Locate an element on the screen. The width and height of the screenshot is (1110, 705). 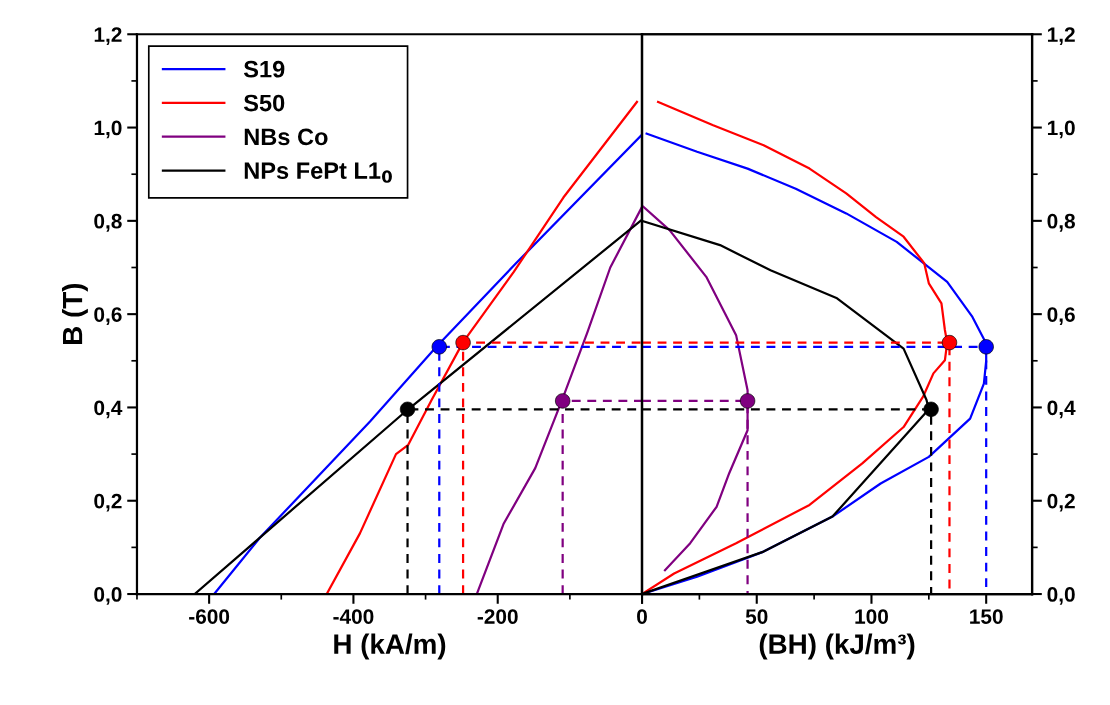
x-tick-label: 50 is located at coordinates (756, 616).